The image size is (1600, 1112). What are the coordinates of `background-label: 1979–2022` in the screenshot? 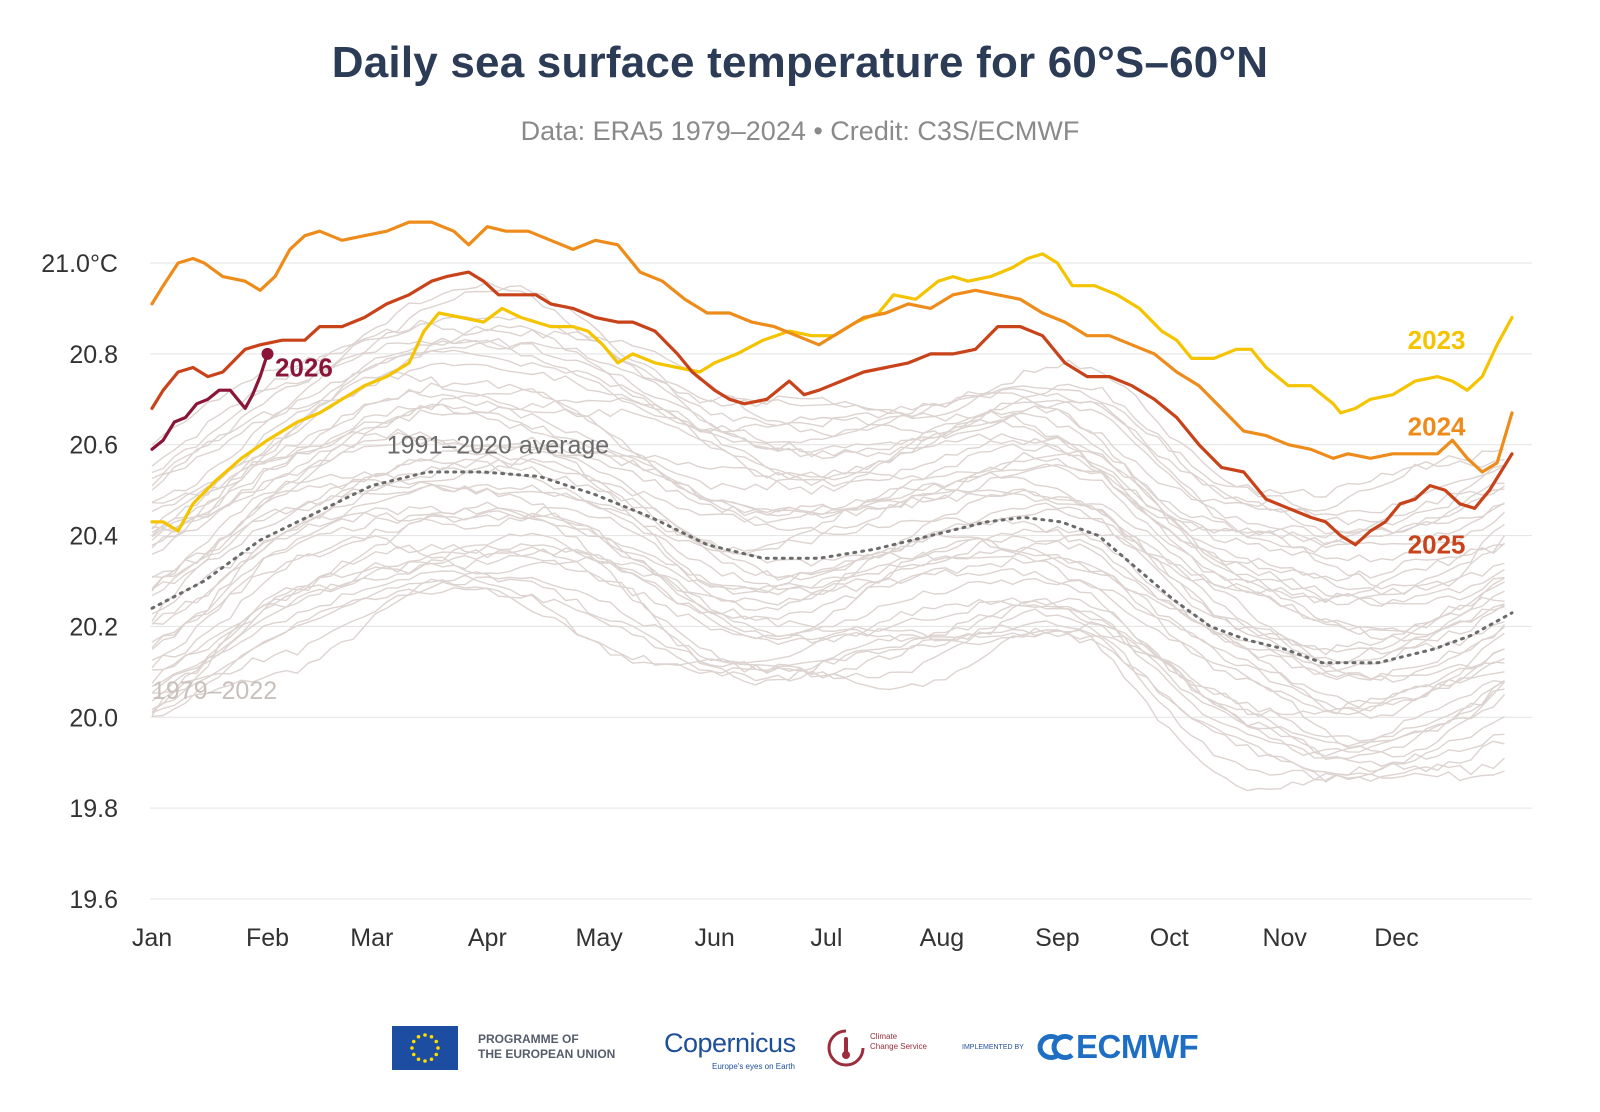 It's located at (214, 691).